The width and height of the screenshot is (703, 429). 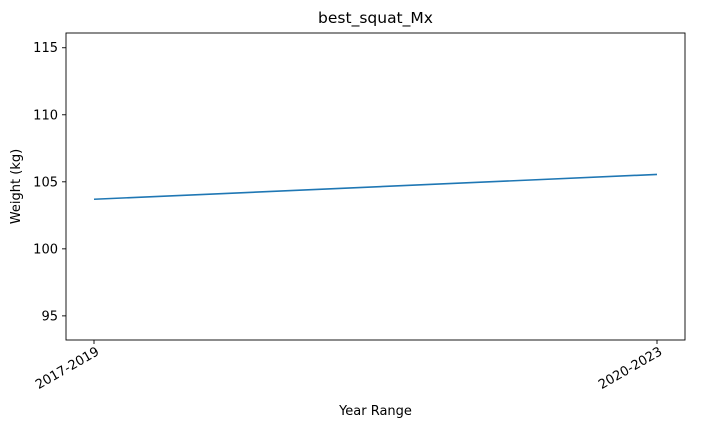 What do you see at coordinates (375, 18) in the screenshot?
I see `chart-title: best_squat_Mx` at bounding box center [375, 18].